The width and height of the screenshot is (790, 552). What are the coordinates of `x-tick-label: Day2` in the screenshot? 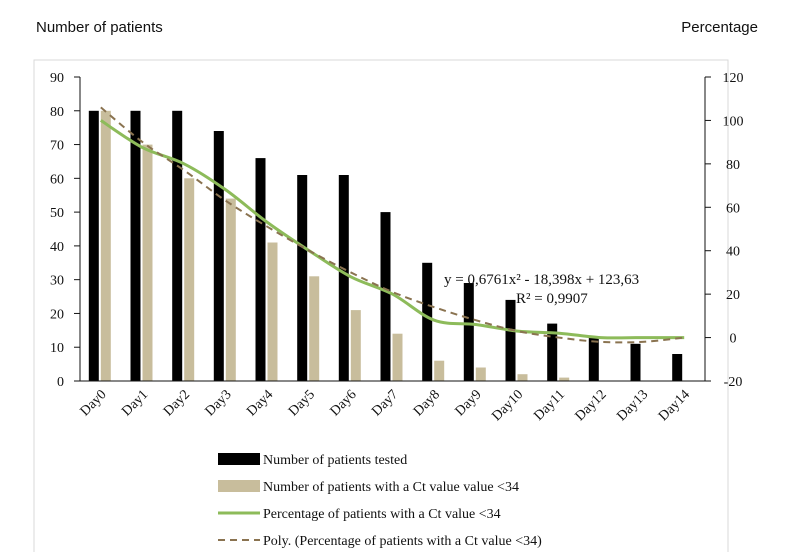 It's located at (177, 403).